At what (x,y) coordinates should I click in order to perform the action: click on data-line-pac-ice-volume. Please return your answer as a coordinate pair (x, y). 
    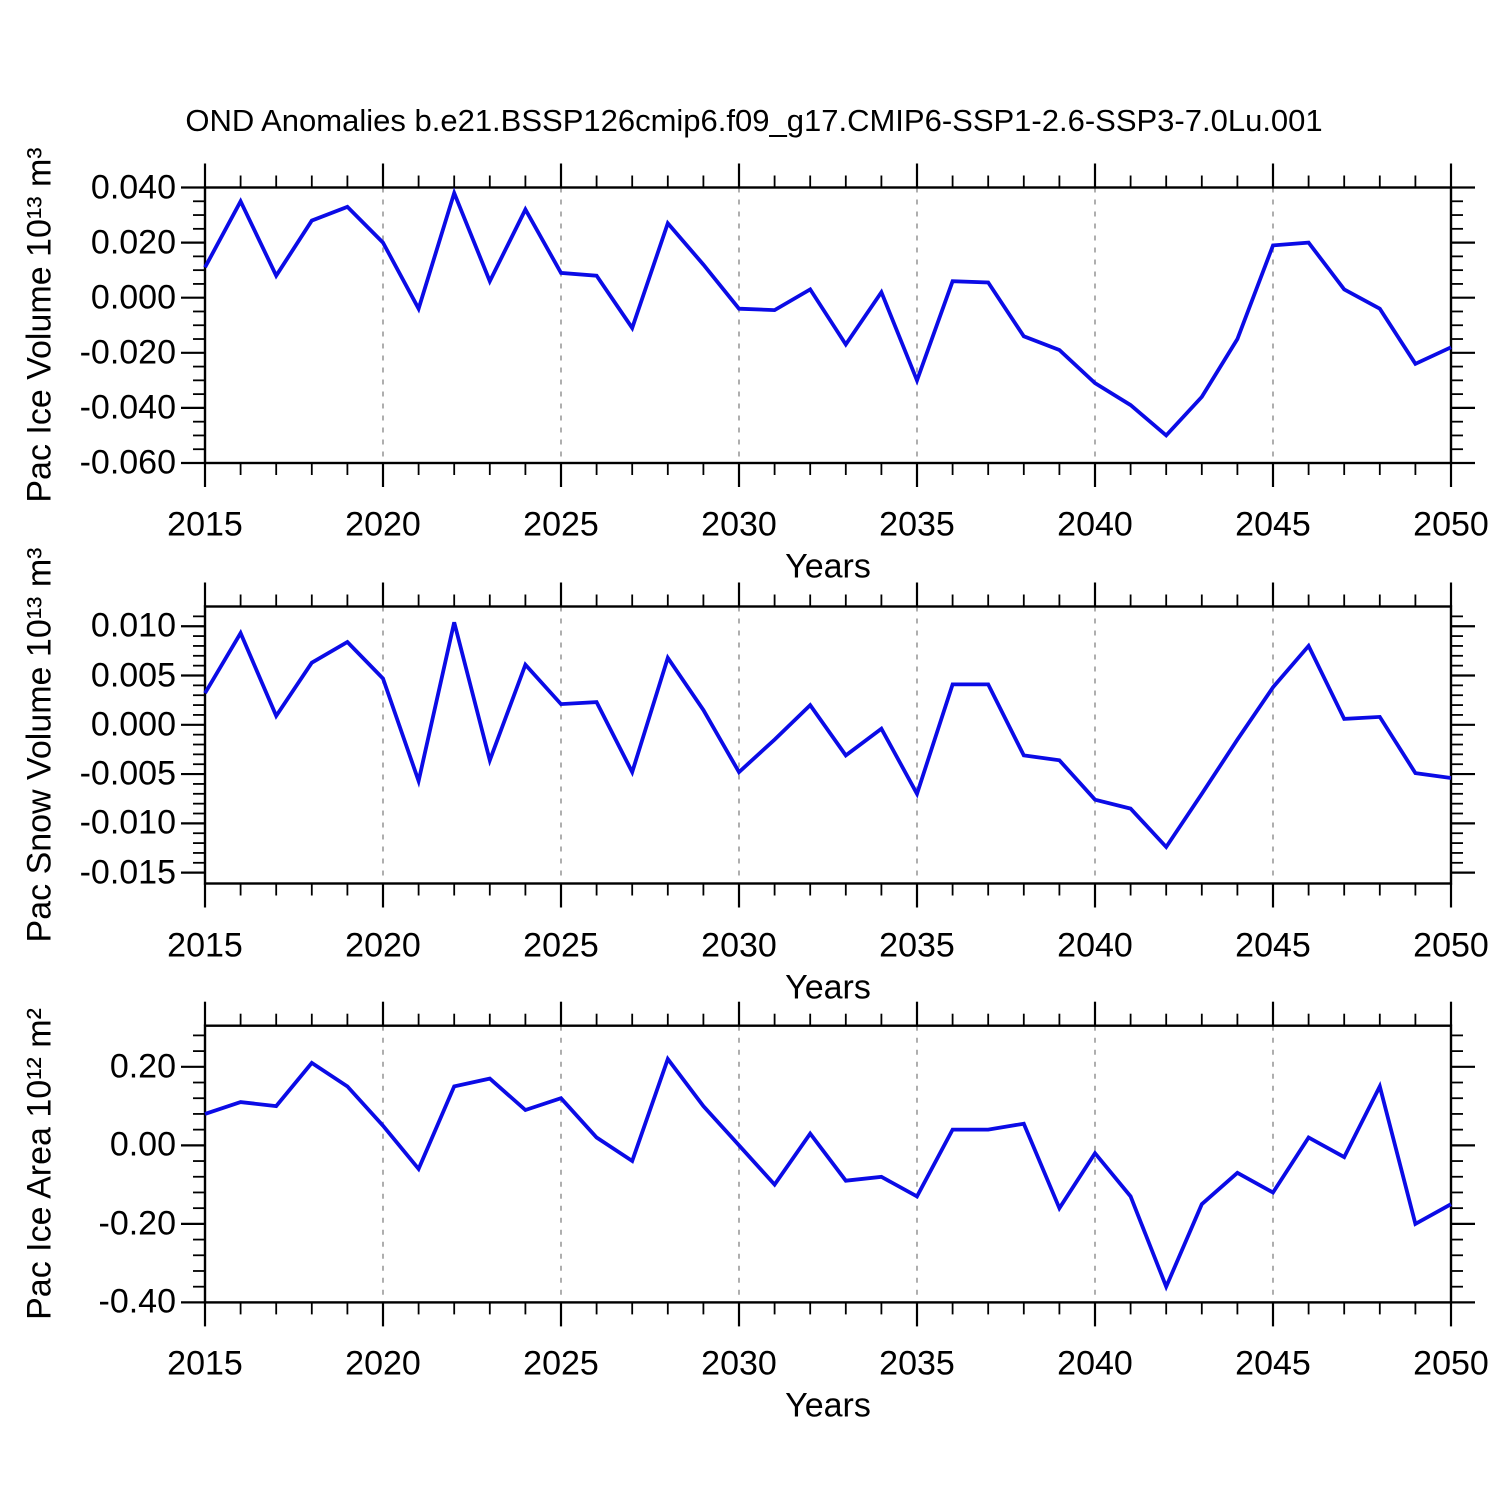
    Looking at the image, I should click on (827, 313).